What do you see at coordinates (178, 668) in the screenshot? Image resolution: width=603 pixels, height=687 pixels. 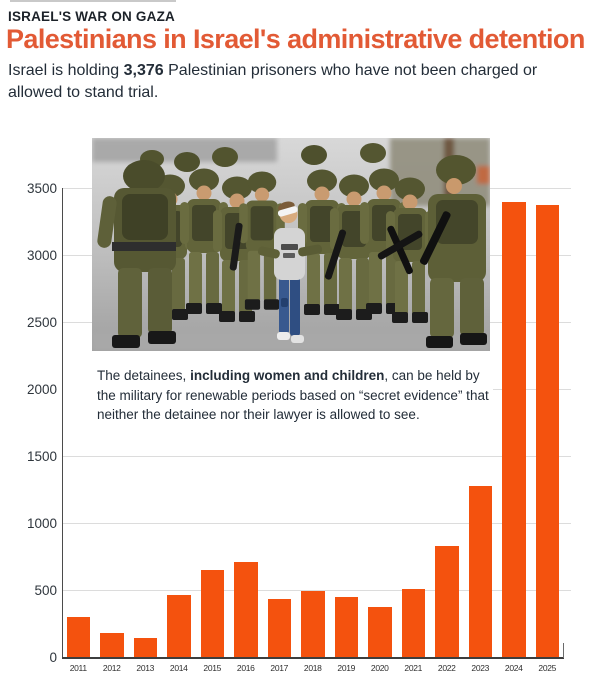 I see `x-axis-label-2014: 2014` at bounding box center [178, 668].